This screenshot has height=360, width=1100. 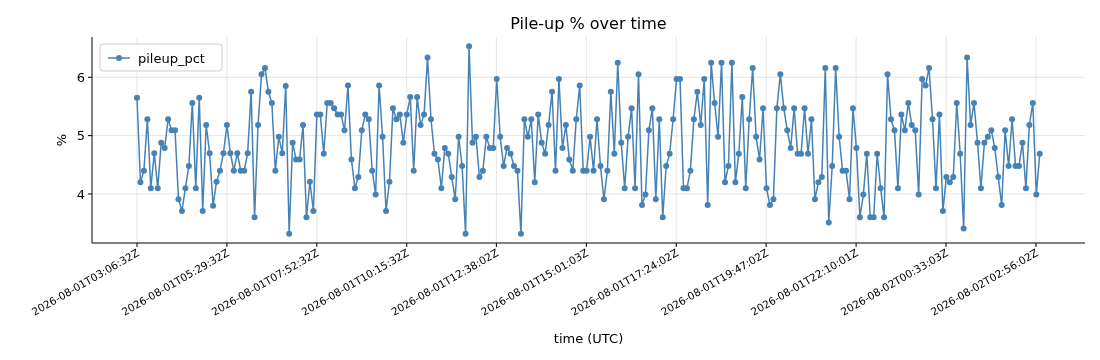 I want to click on legend-label: pileup_pct, so click(x=171, y=58).